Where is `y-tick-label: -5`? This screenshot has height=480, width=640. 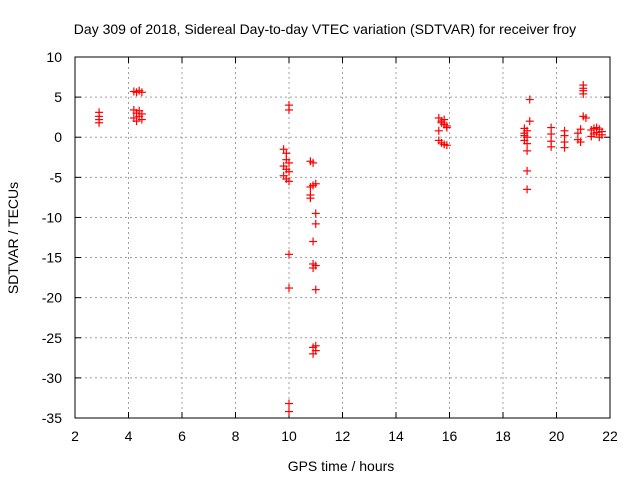 y-tick-label: -5 is located at coordinates (56, 177).